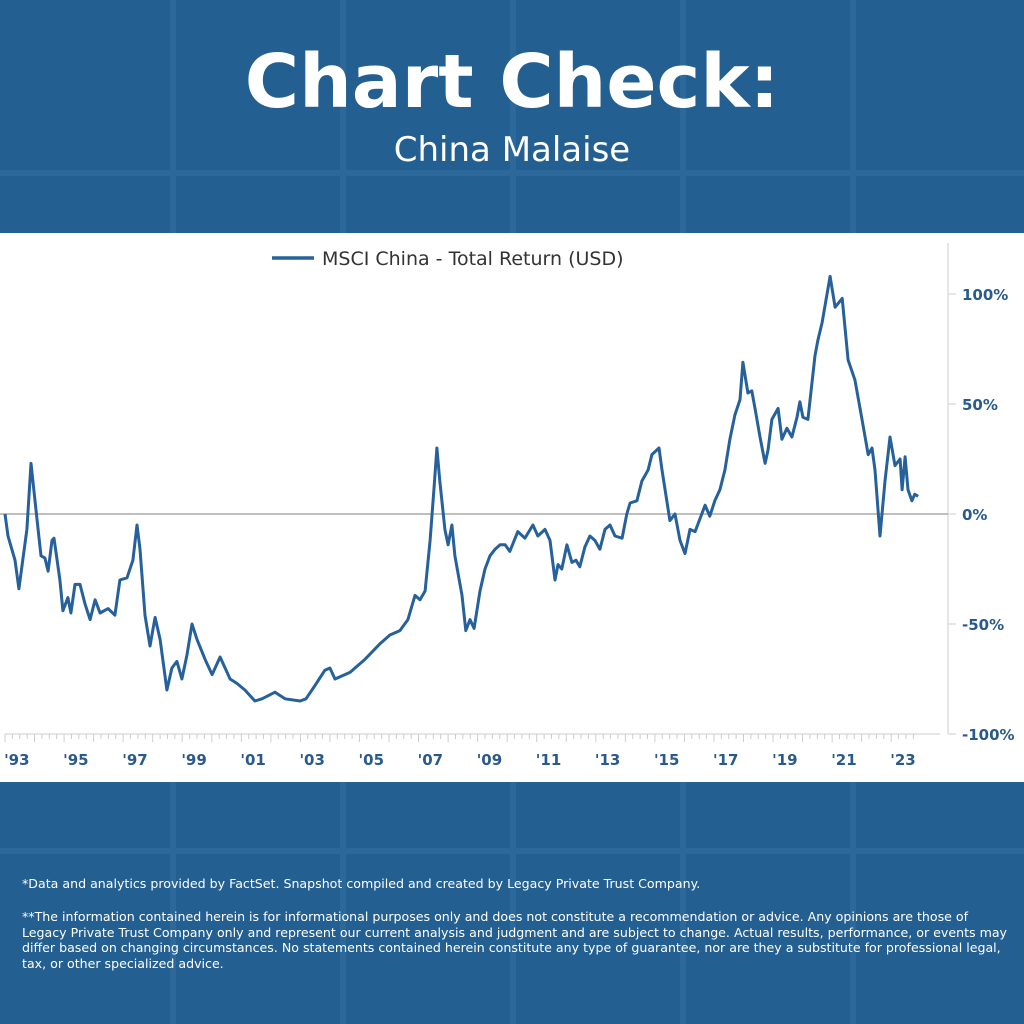 This screenshot has width=1024, height=1024. I want to click on x-tick-label: '99, so click(193, 760).